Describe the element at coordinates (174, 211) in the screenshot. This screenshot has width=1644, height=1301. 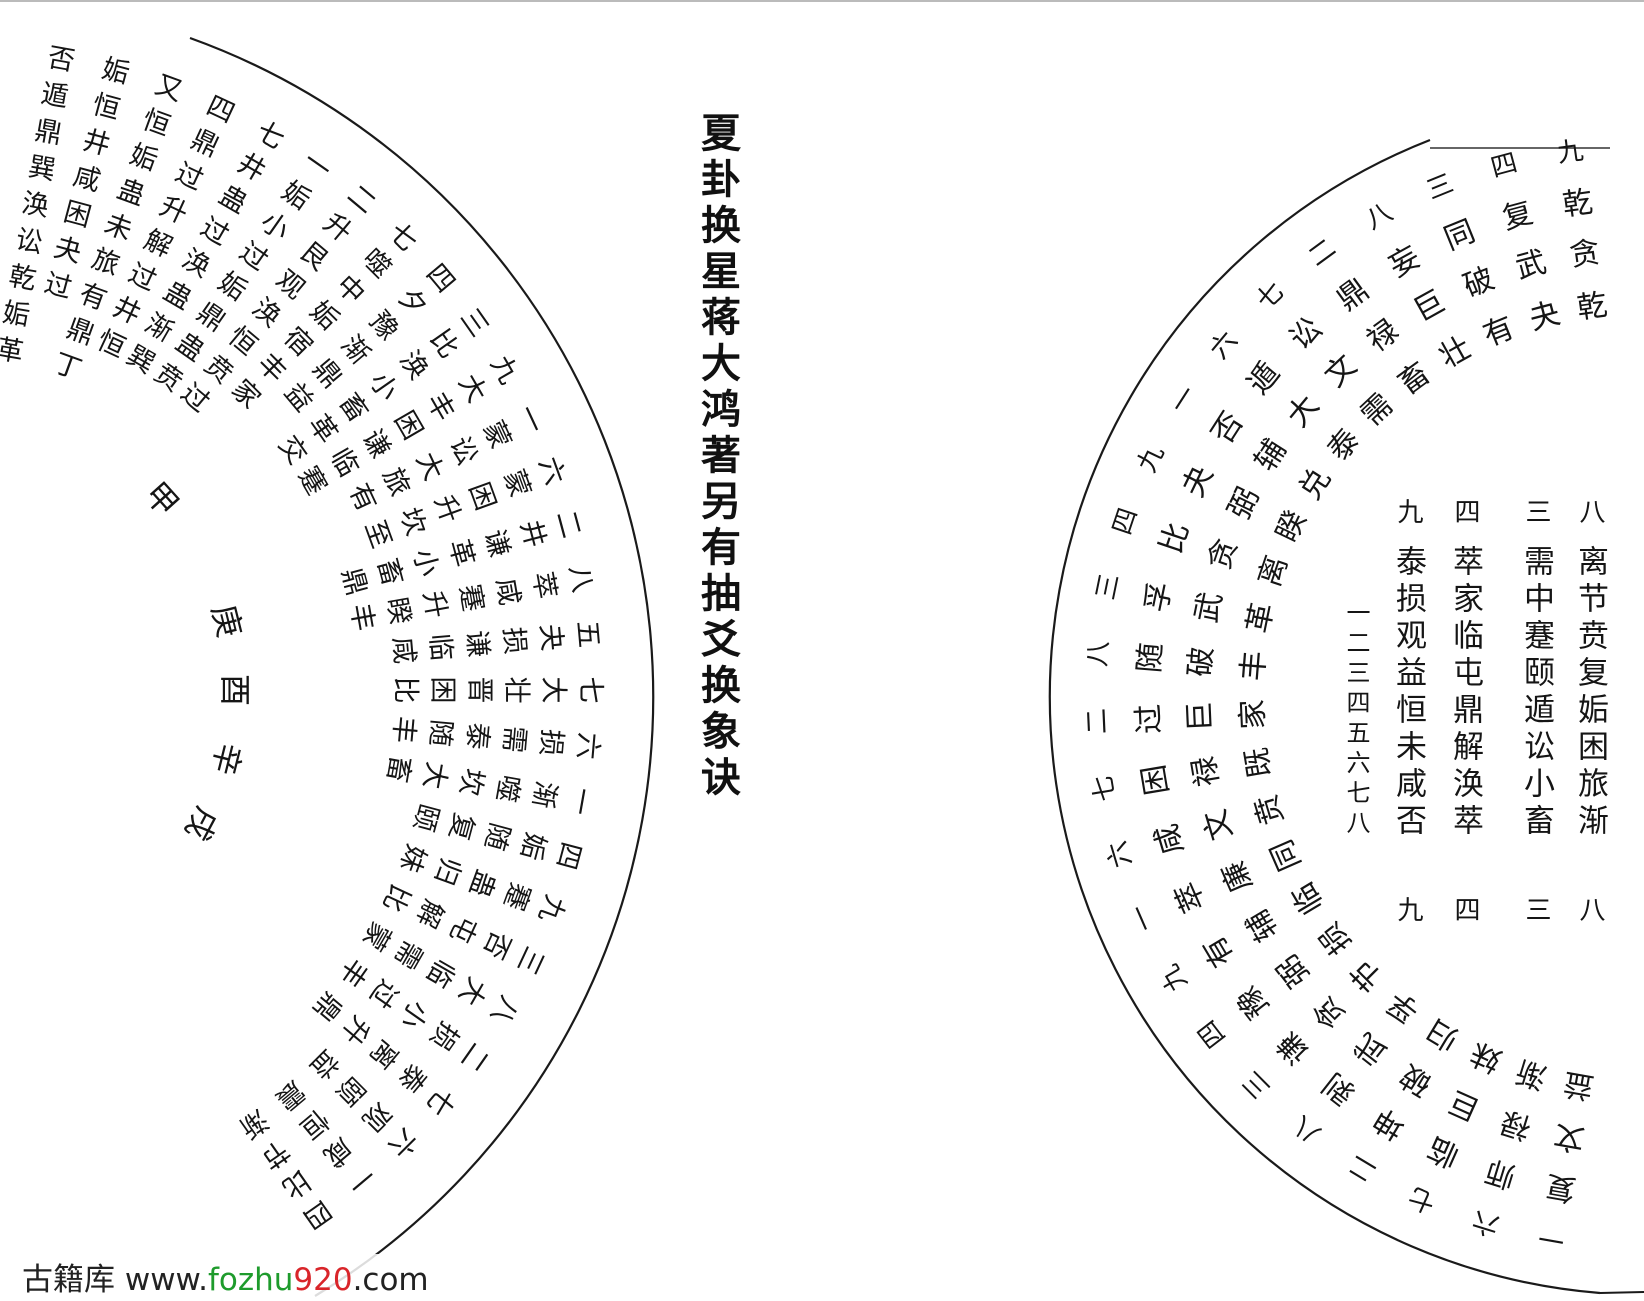
I see `left-wheel-char: 升` at that location.